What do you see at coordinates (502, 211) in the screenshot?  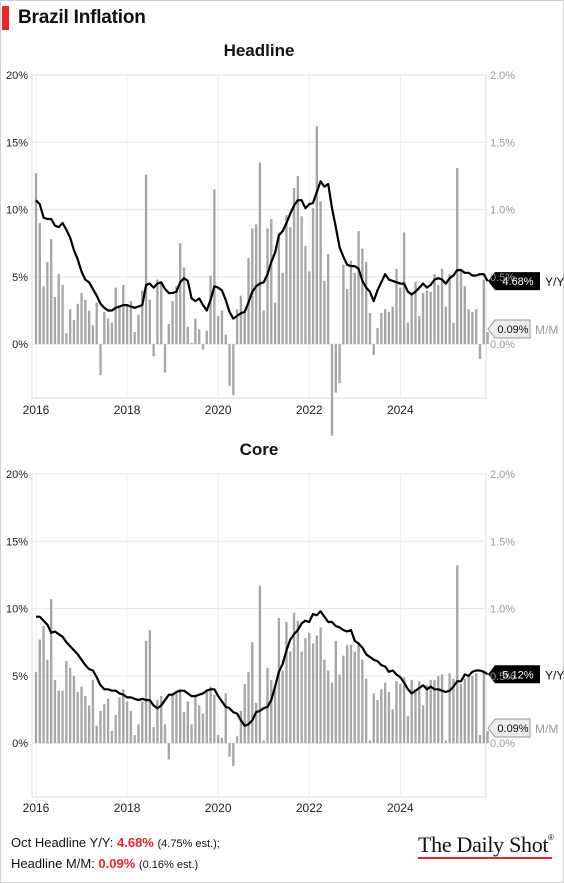 I see `y-right-tick-label: 1.0%` at bounding box center [502, 211].